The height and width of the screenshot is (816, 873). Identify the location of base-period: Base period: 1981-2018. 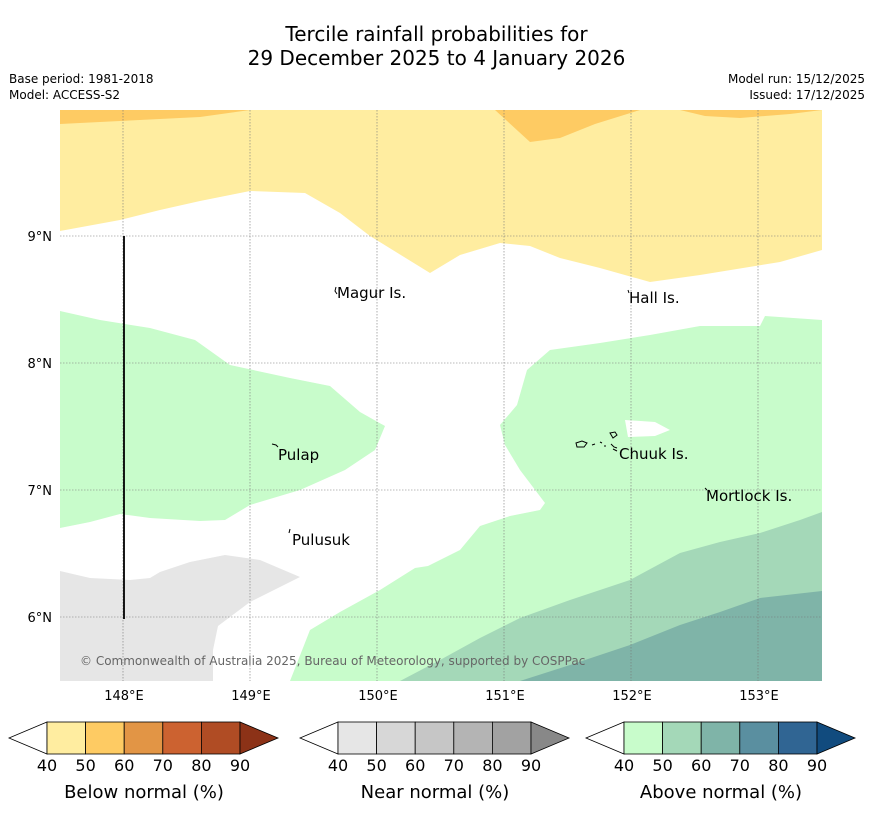
(81, 79).